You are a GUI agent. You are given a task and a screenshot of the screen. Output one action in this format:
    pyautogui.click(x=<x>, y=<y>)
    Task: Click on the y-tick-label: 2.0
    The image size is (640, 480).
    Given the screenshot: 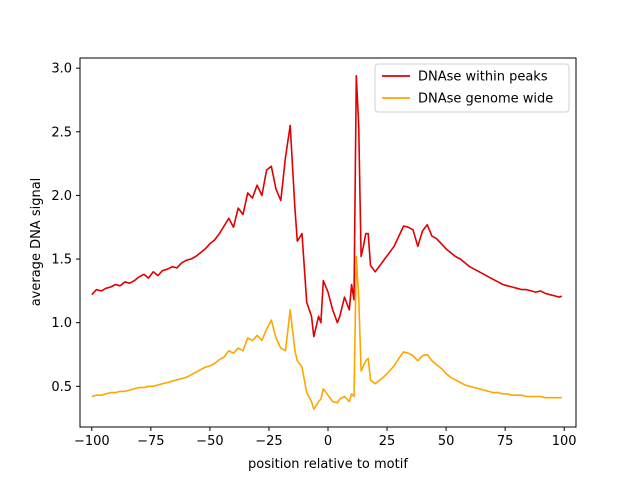 What is the action you would take?
    pyautogui.click(x=61, y=196)
    